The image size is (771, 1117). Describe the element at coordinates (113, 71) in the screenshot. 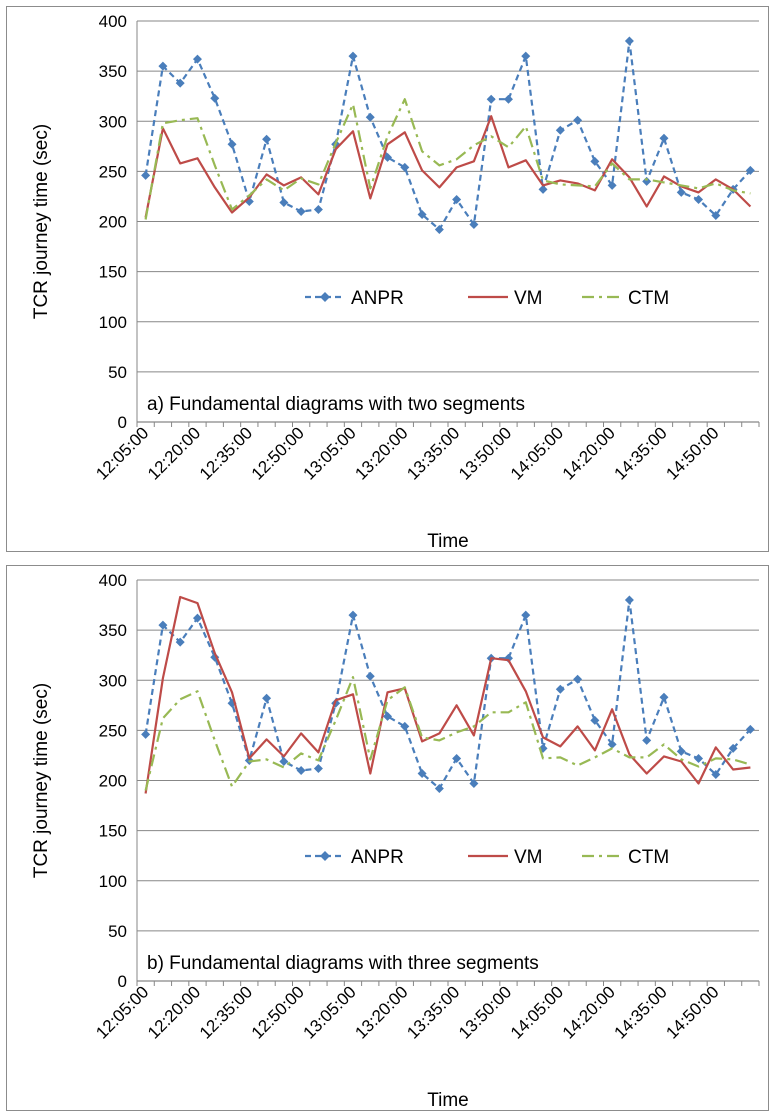

I see `chart-a-ytick-label: 350` at that location.